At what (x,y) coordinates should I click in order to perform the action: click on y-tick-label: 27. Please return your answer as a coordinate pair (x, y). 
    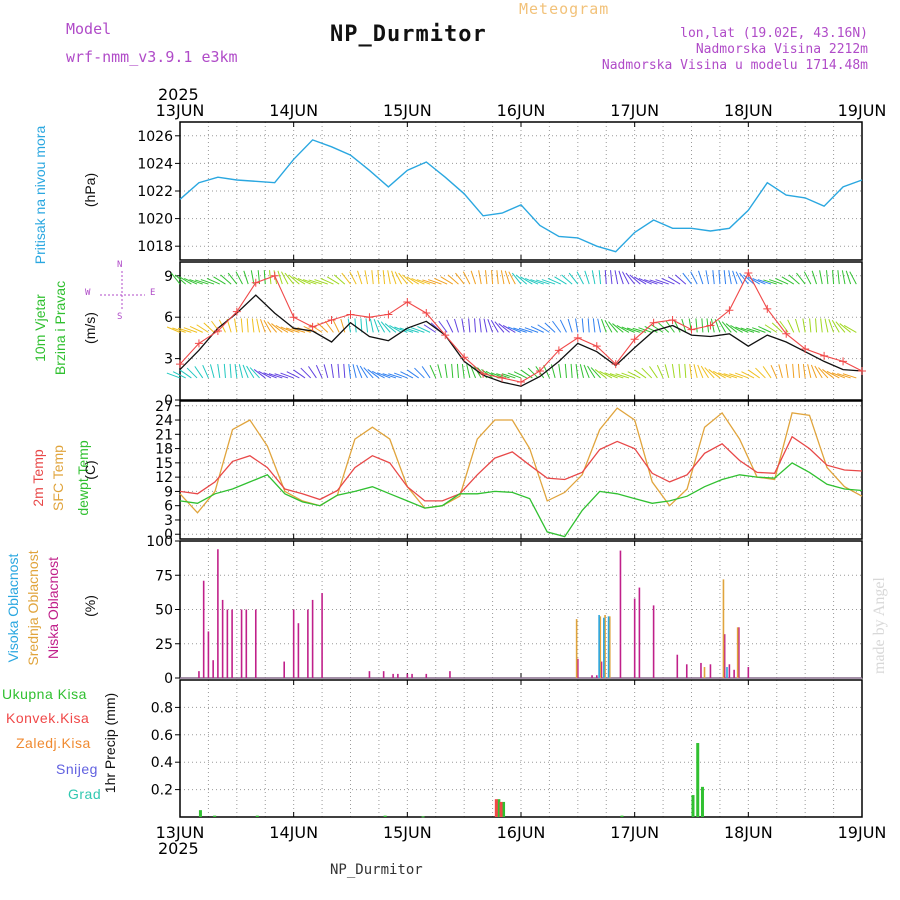
    Looking at the image, I should click on (164, 407).